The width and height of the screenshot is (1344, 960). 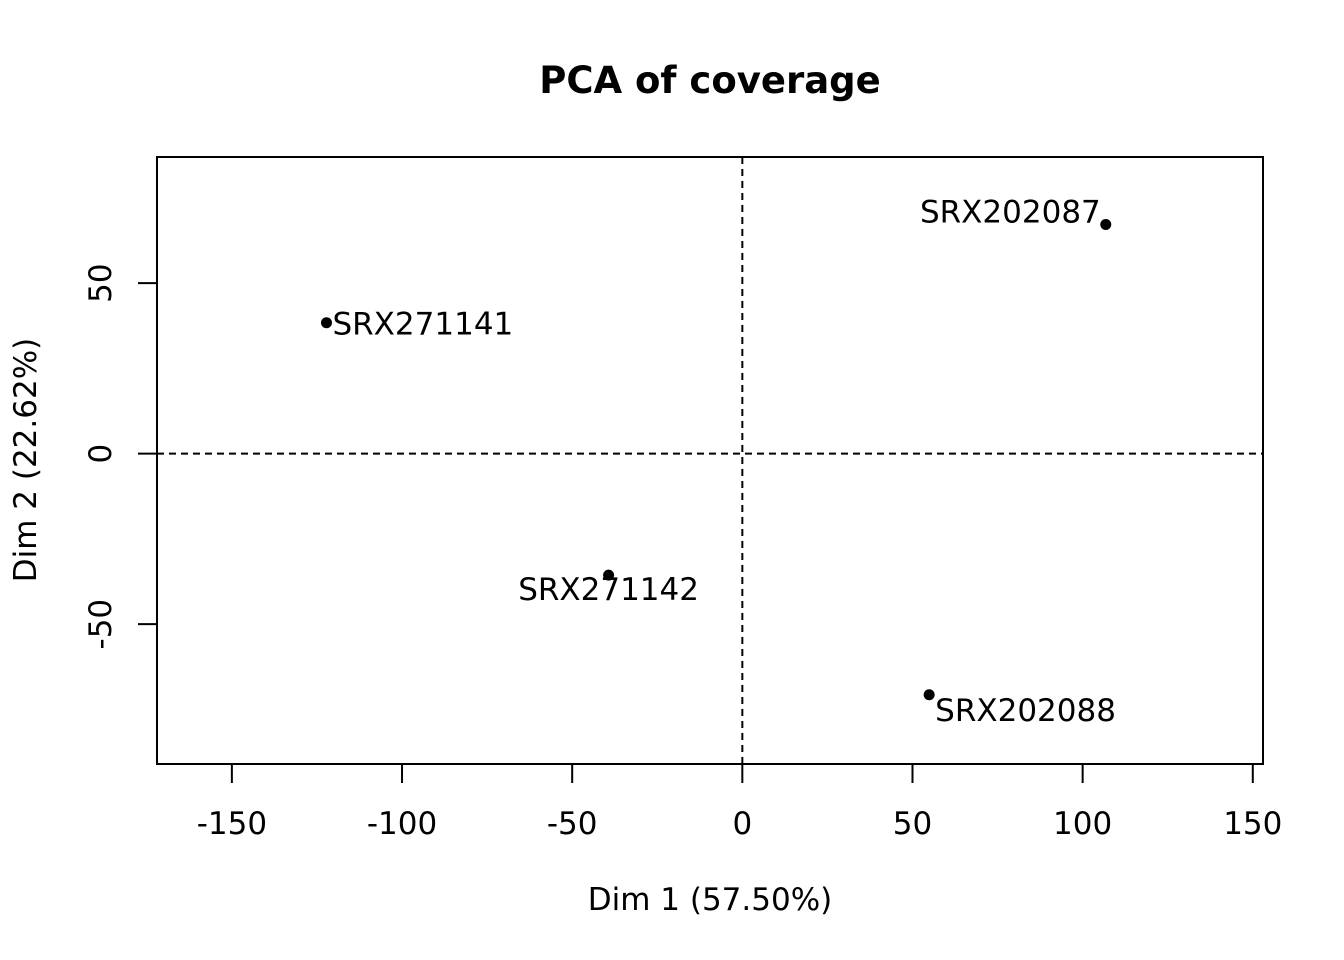 What do you see at coordinates (572, 824) in the screenshot?
I see `x-tick-label: -50` at bounding box center [572, 824].